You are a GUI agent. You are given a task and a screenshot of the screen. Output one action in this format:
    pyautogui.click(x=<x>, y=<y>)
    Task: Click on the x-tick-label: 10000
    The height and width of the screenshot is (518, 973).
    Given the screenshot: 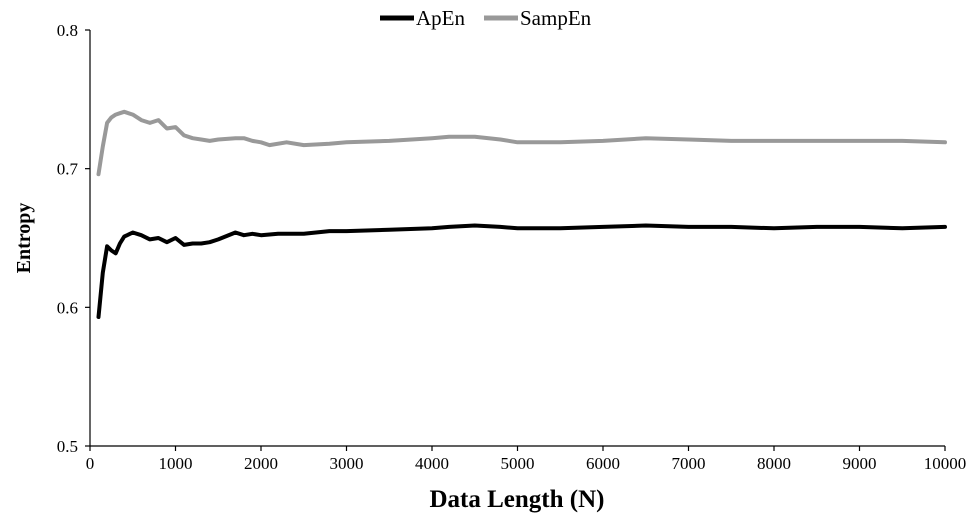 What is the action you would take?
    pyautogui.click(x=945, y=463)
    